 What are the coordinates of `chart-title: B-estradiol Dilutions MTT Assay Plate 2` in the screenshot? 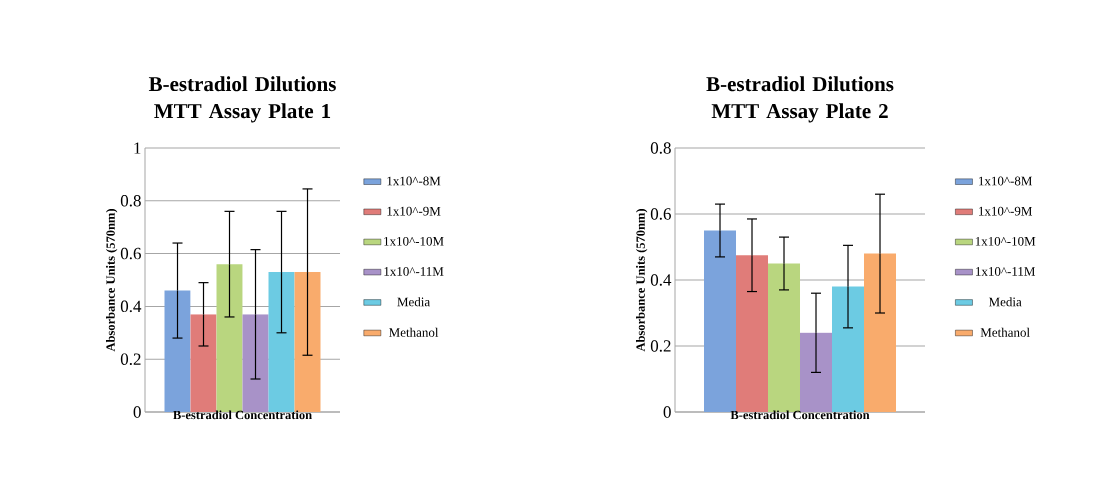 It's located at (800, 99).